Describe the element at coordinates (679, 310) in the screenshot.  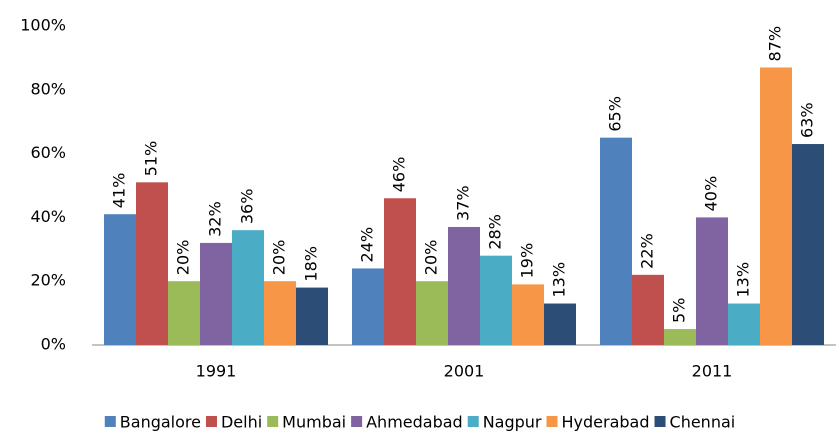
I see `data-label: 5%` at that location.